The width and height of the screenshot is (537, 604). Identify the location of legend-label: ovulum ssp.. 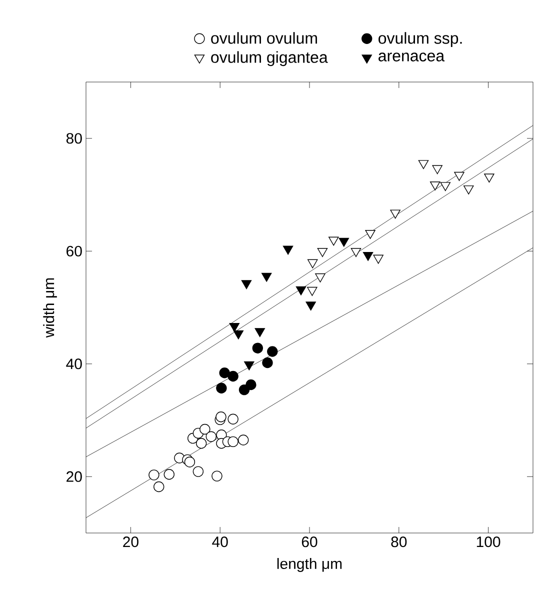
(420, 40).